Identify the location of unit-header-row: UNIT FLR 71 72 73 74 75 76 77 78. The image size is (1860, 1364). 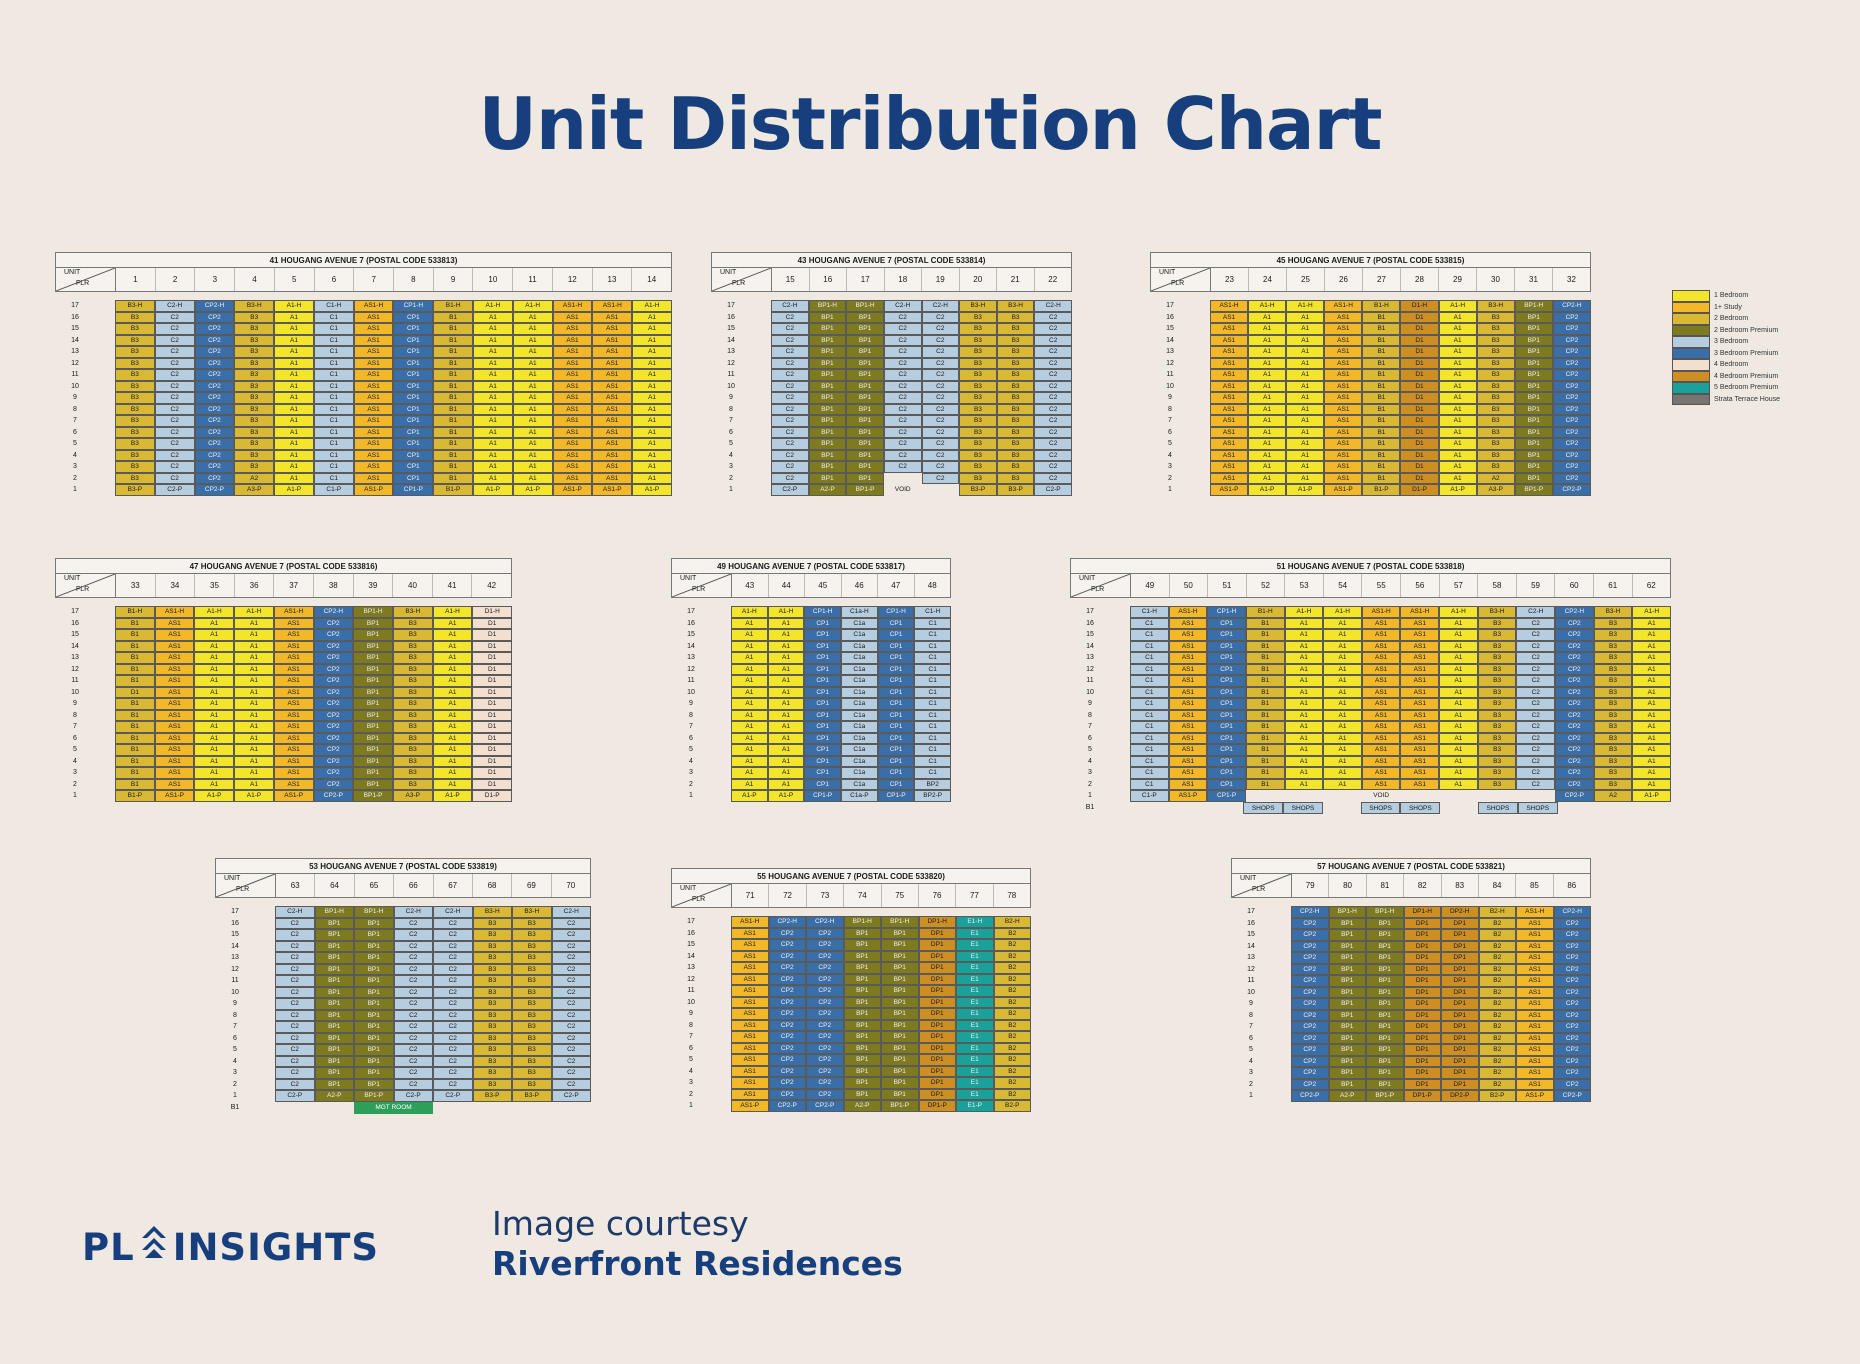
(851, 896).